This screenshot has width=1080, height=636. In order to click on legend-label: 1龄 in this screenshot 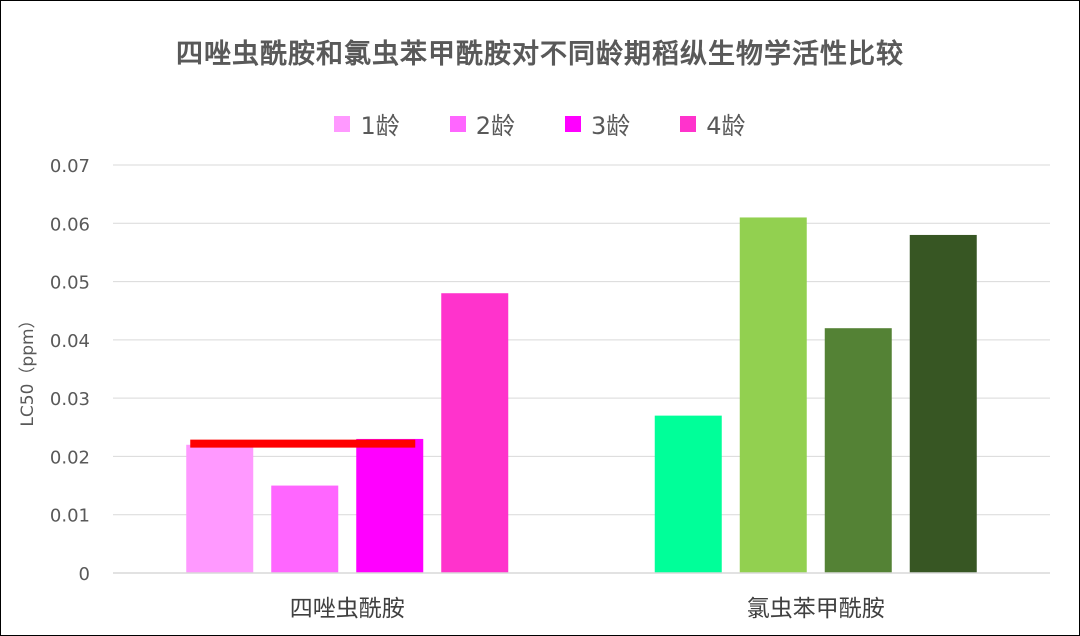, I will do `click(380, 126)`.